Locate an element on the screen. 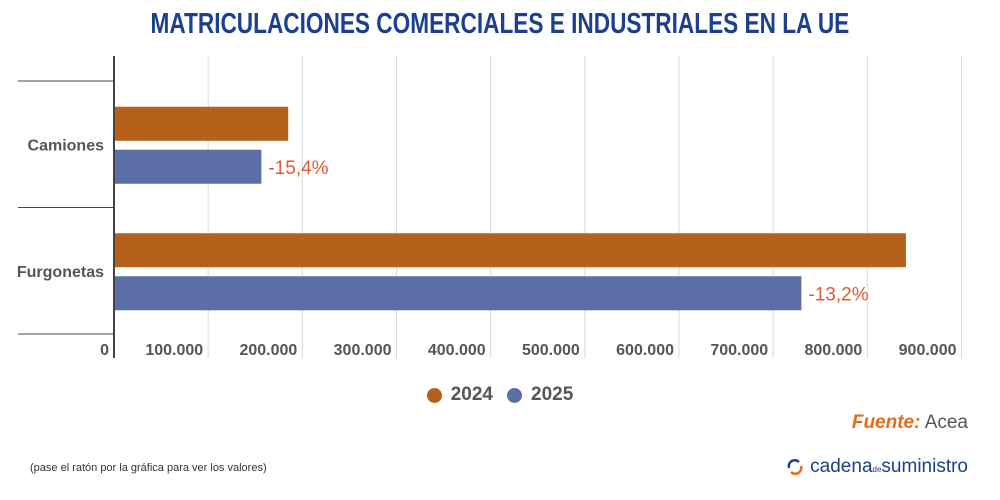  legend: 2024 2025 is located at coordinates (500, 395).